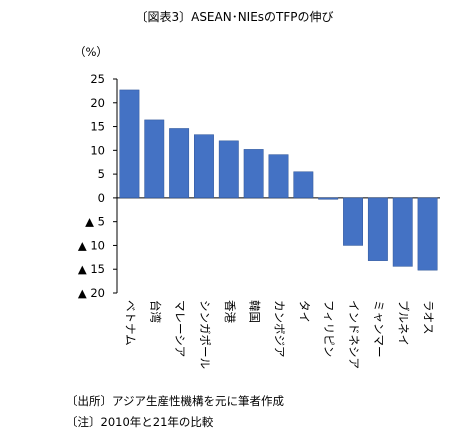  What do you see at coordinates (91, 293) in the screenshot?
I see `y-tick-label: ▲ 20` at bounding box center [91, 293].